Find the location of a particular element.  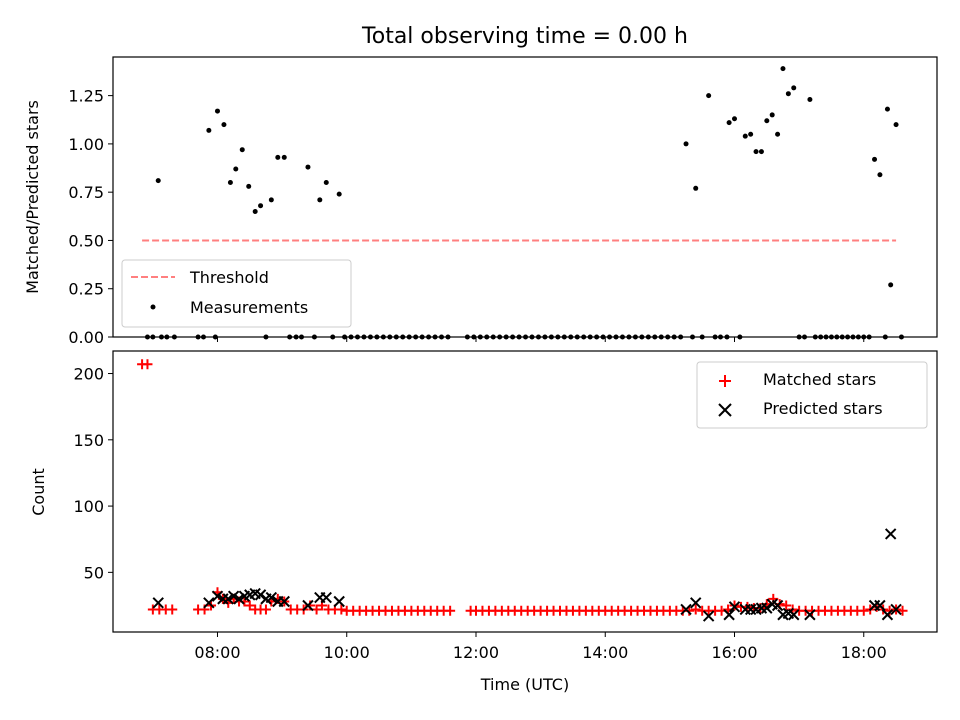

bottom-y-tick-label: 200 is located at coordinates (88, 374).